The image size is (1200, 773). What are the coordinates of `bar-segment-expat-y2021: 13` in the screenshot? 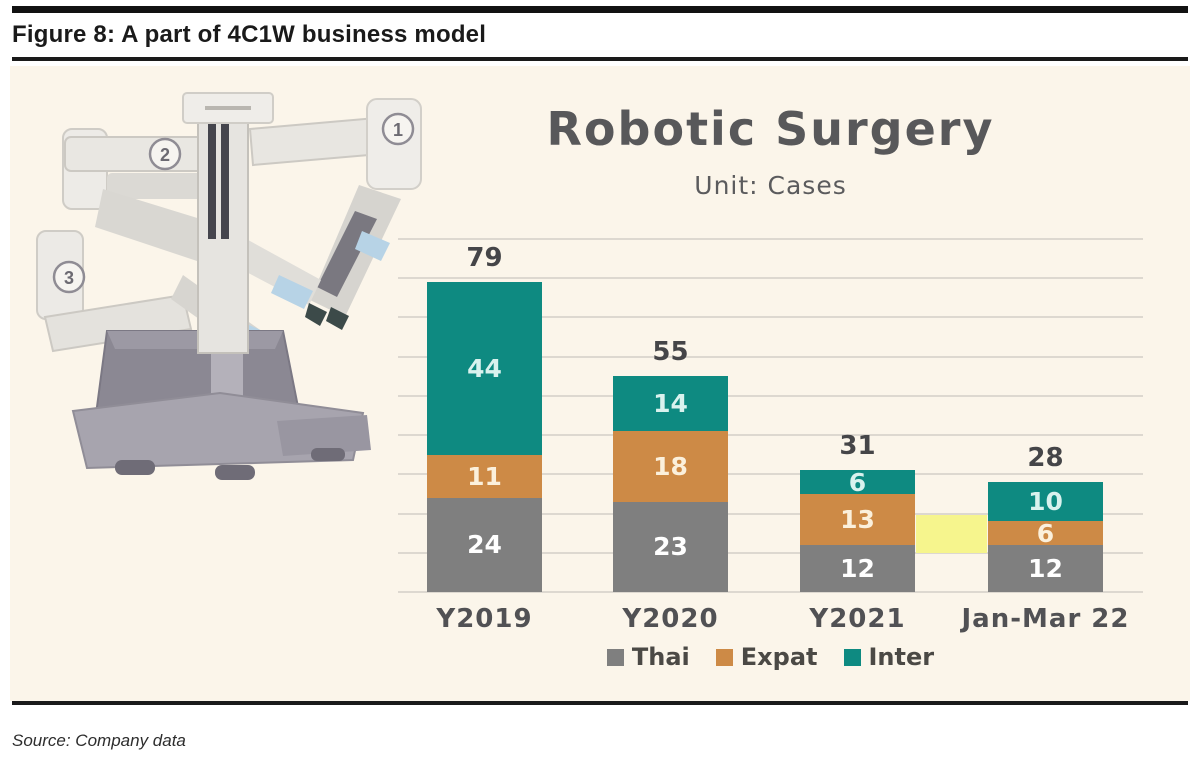 It's located at (857, 519).